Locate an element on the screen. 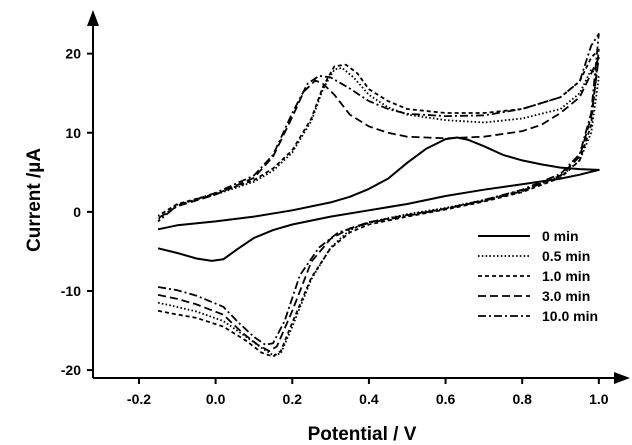  y-axis-label: Current /µA is located at coordinates (34, 200).